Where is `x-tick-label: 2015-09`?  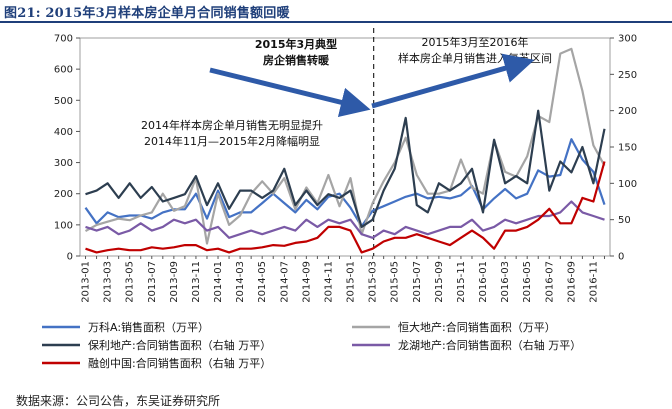
x-tick-label: 2015-09 is located at coordinates (439, 282).